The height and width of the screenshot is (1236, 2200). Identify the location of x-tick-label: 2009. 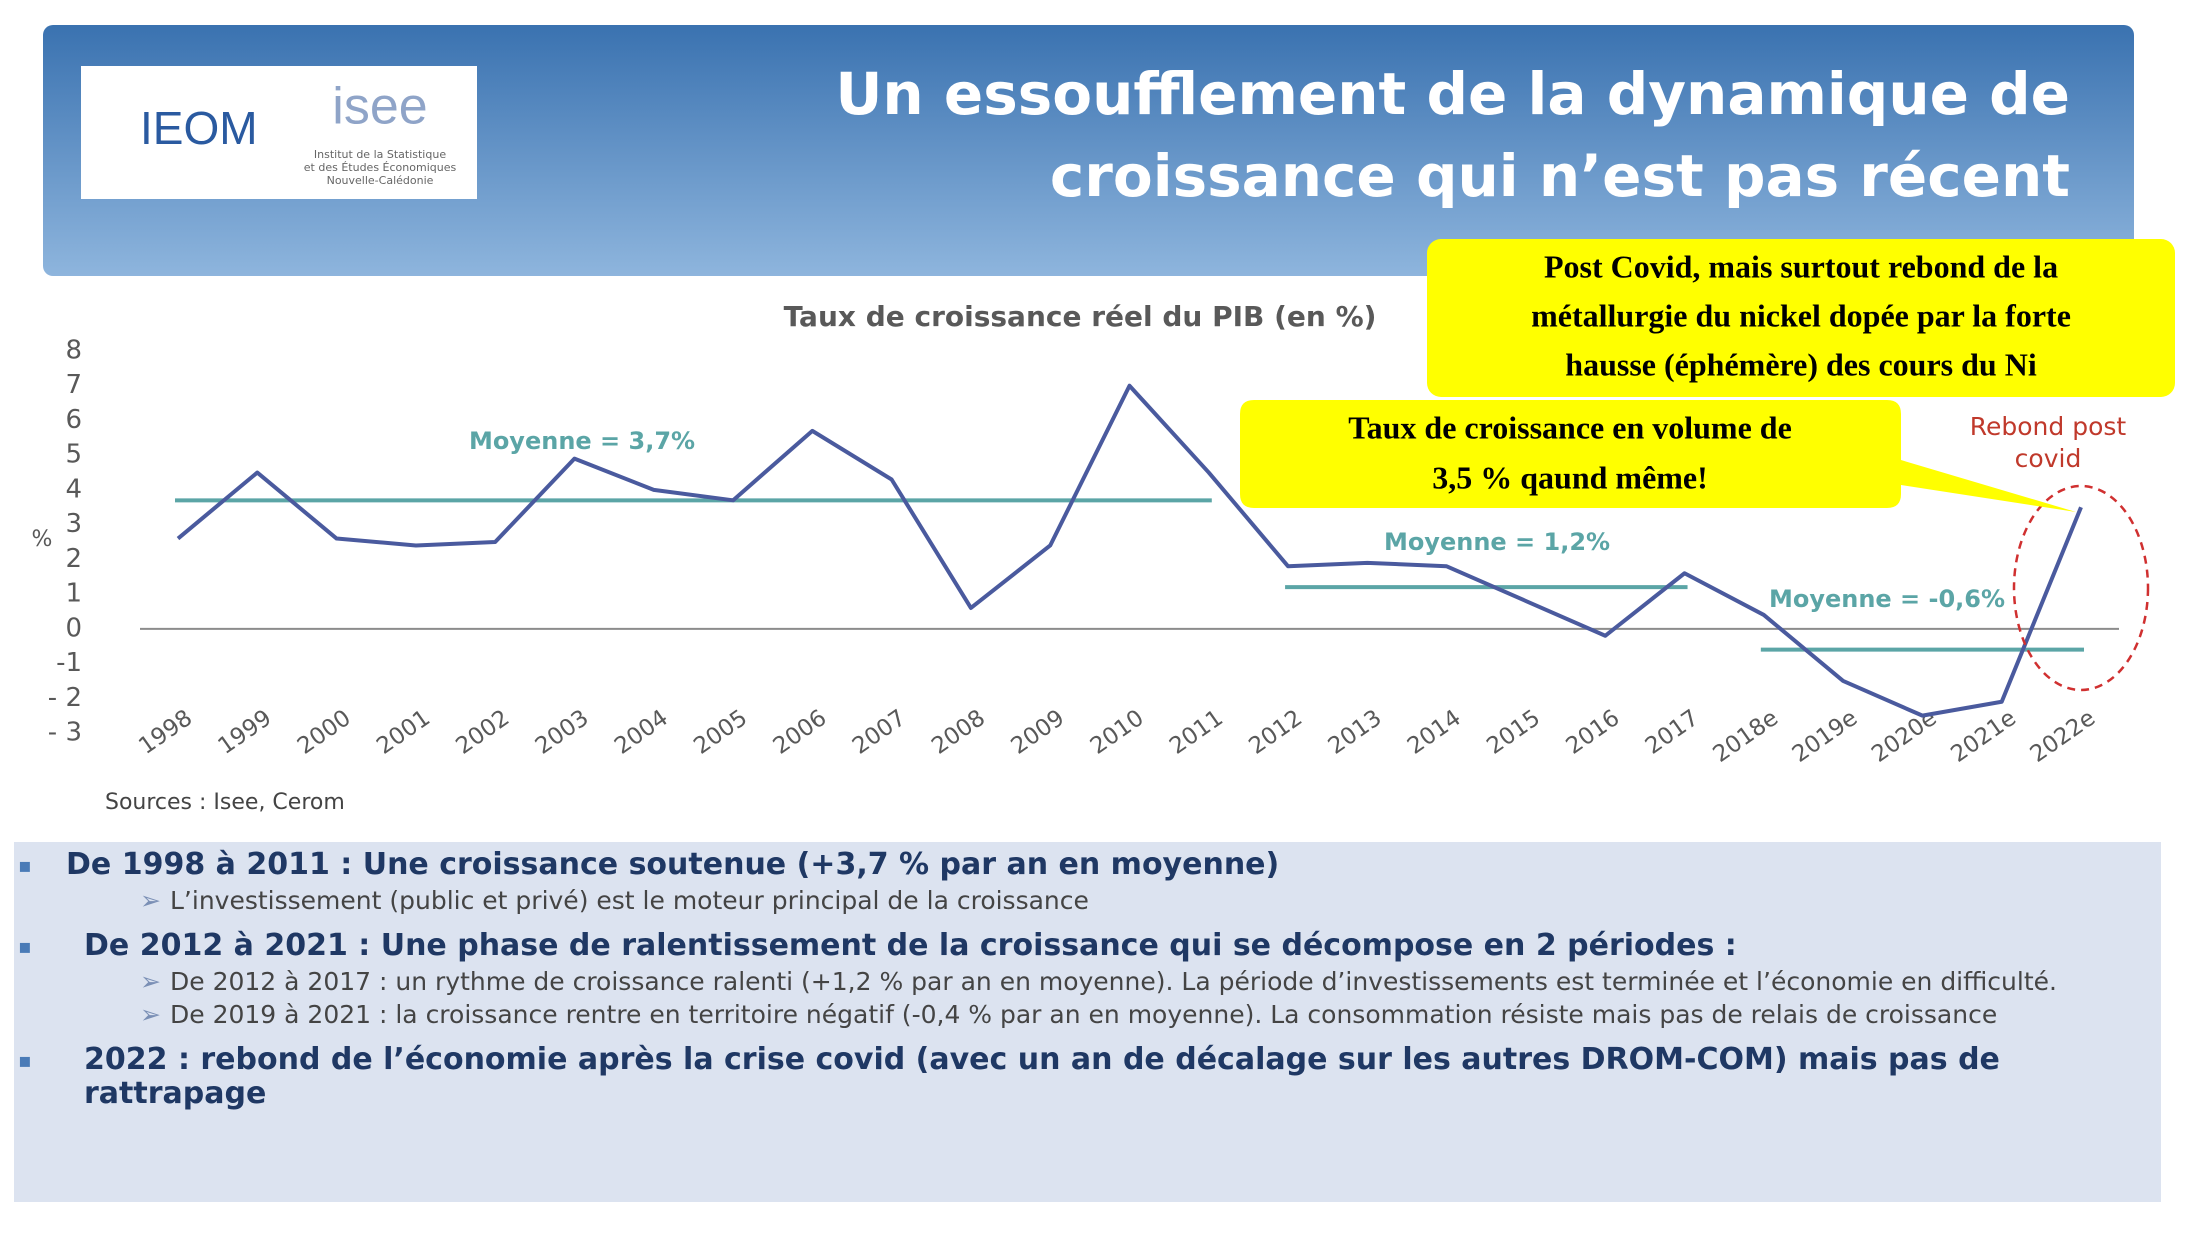
(1038, 732).